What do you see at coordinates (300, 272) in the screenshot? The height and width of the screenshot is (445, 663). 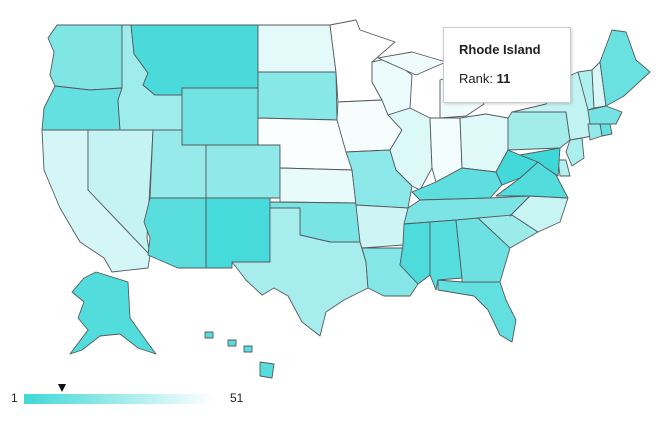 I see `state-texas` at bounding box center [300, 272].